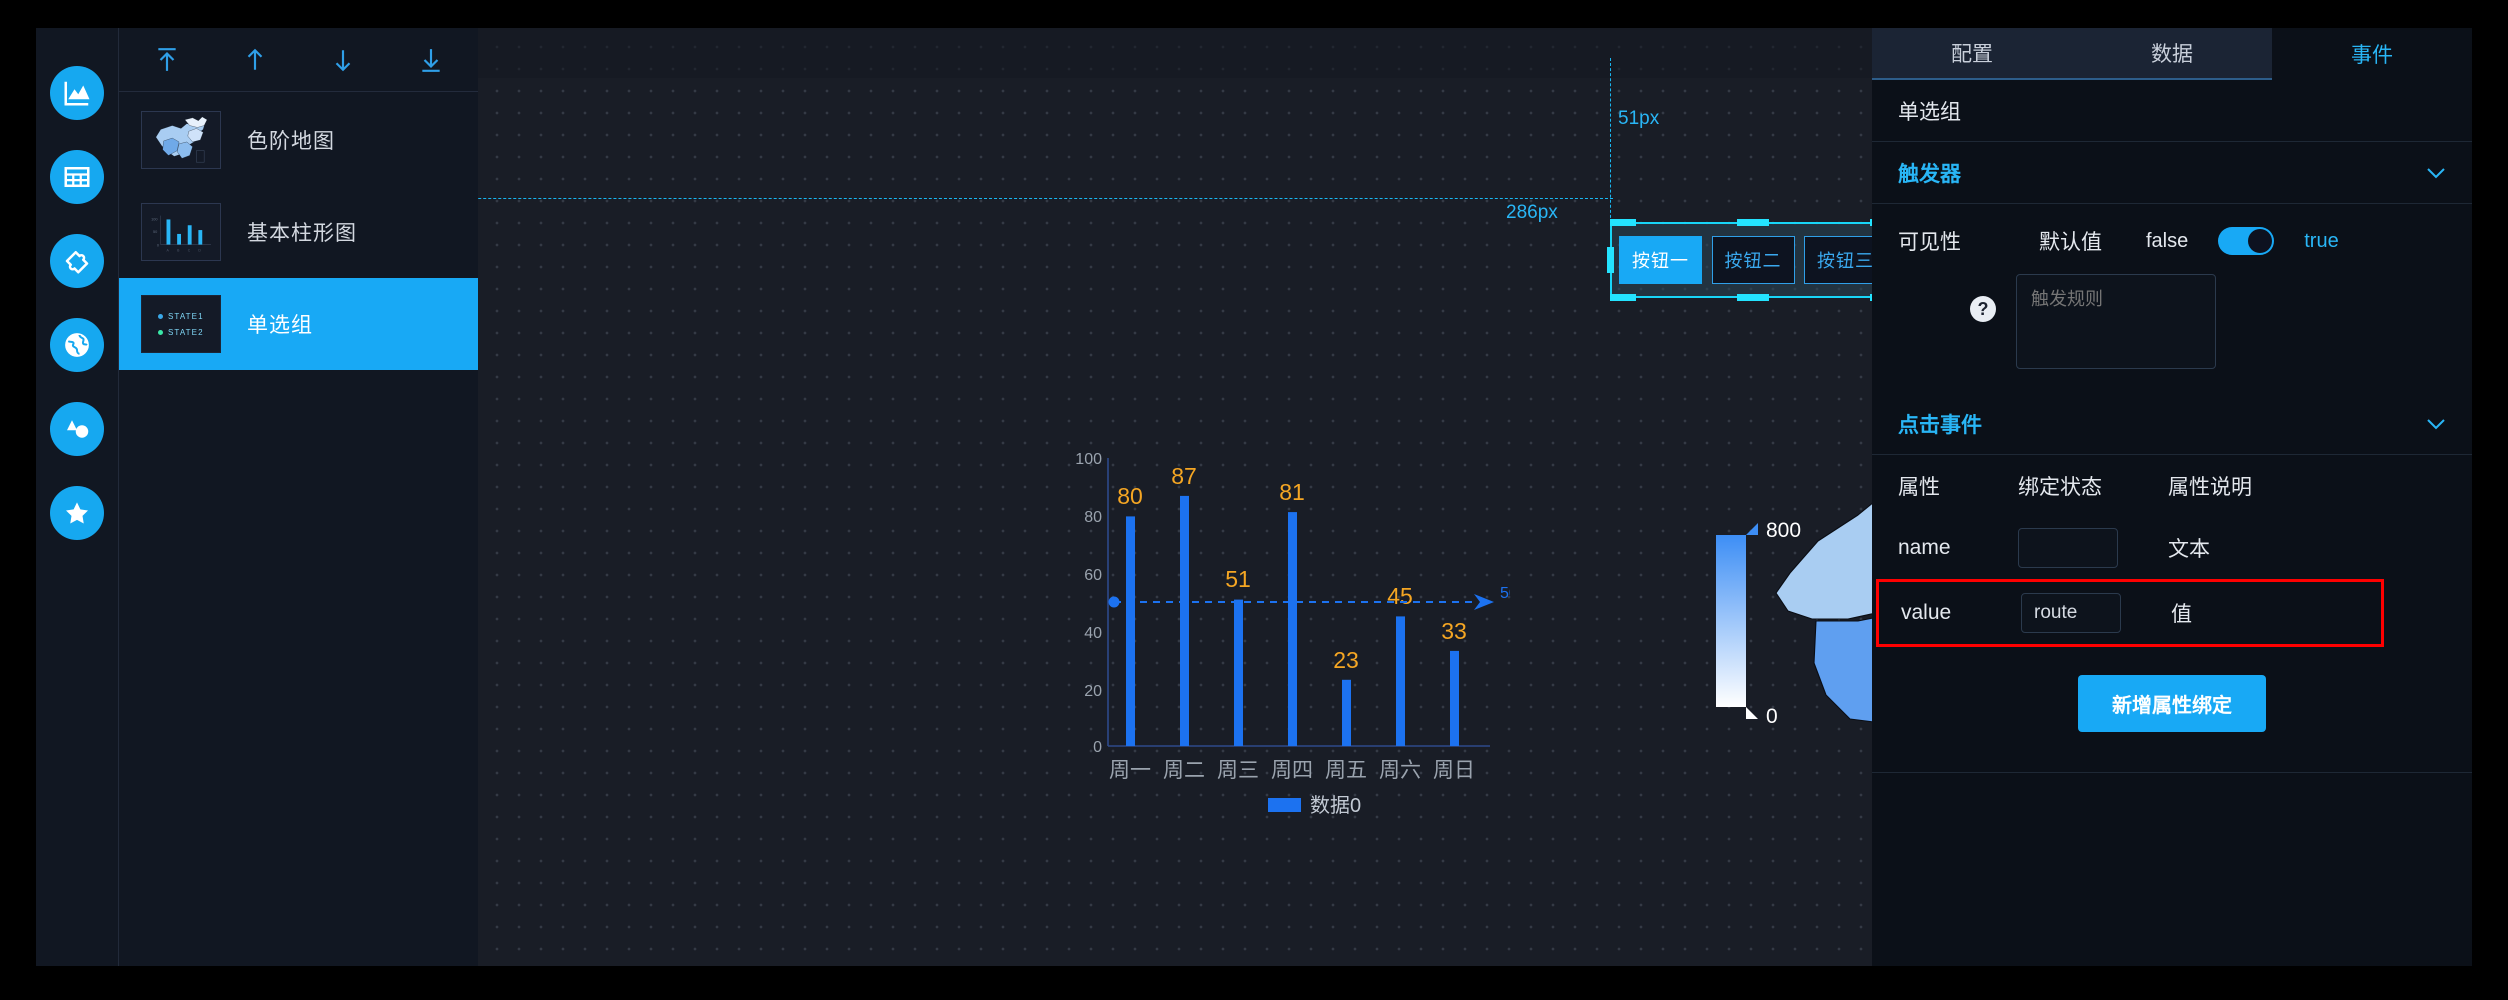 Image resolution: width=2508 pixels, height=1000 pixels. What do you see at coordinates (255, 60) in the screenshot?
I see `move-up-icon` at bounding box center [255, 60].